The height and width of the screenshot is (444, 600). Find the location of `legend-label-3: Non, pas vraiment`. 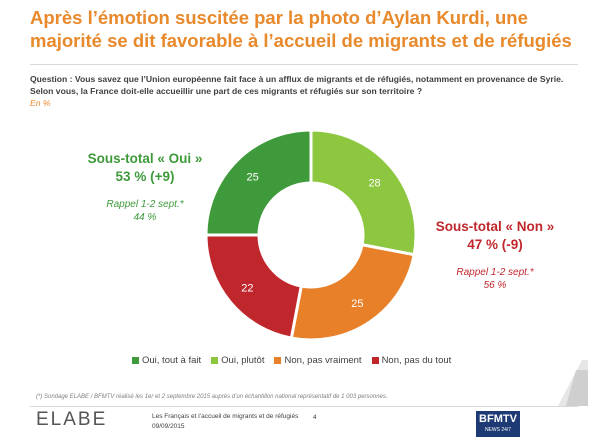

legend-label-3: Non, pas vraiment is located at coordinates (323, 360).